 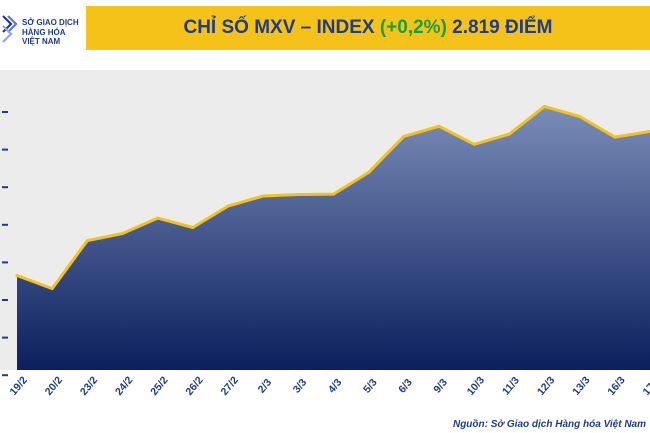 I want to click on chart-title: CHỈ SỐ MXV – INDEX (+0,2%) 2.819 ĐIỂM, so click(x=368, y=28).